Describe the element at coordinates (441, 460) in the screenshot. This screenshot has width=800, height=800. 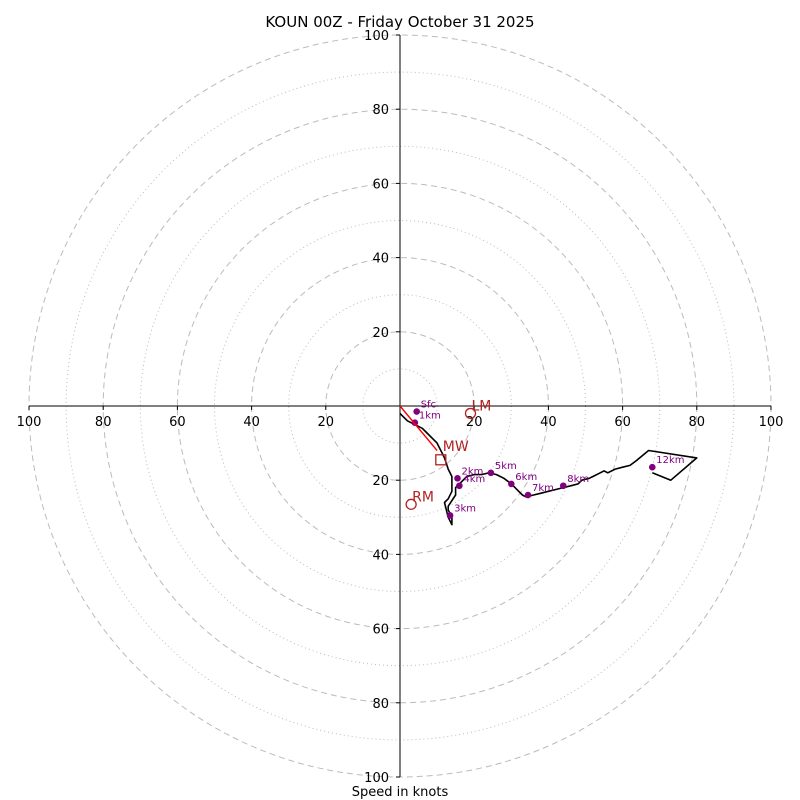
I see `mw-marker` at that location.